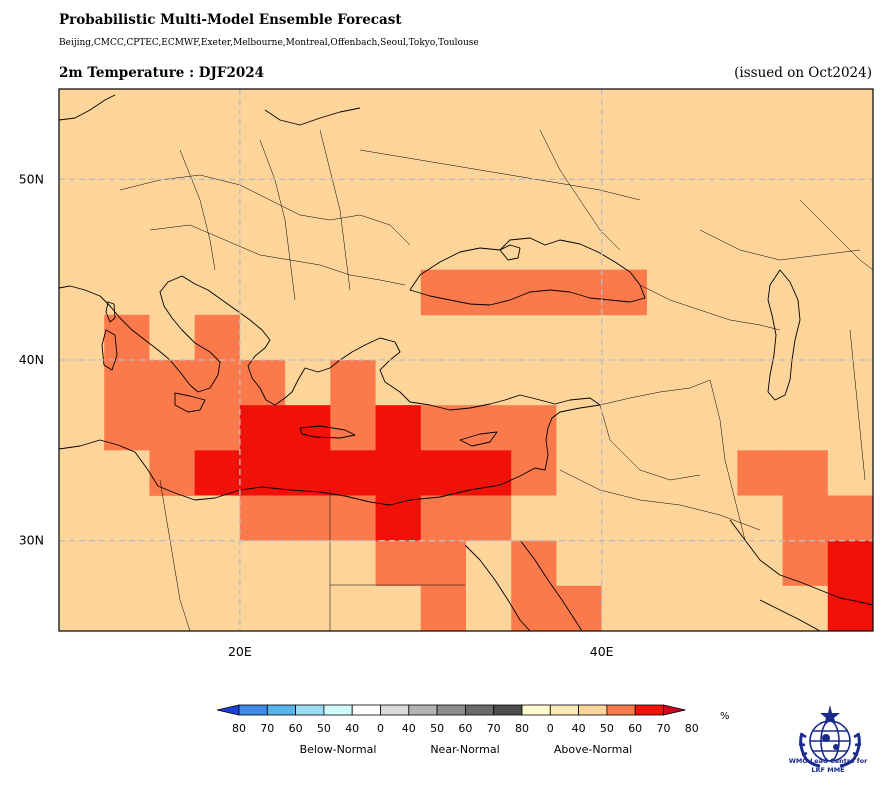  I want to click on border-saudi, so click(660, 500).